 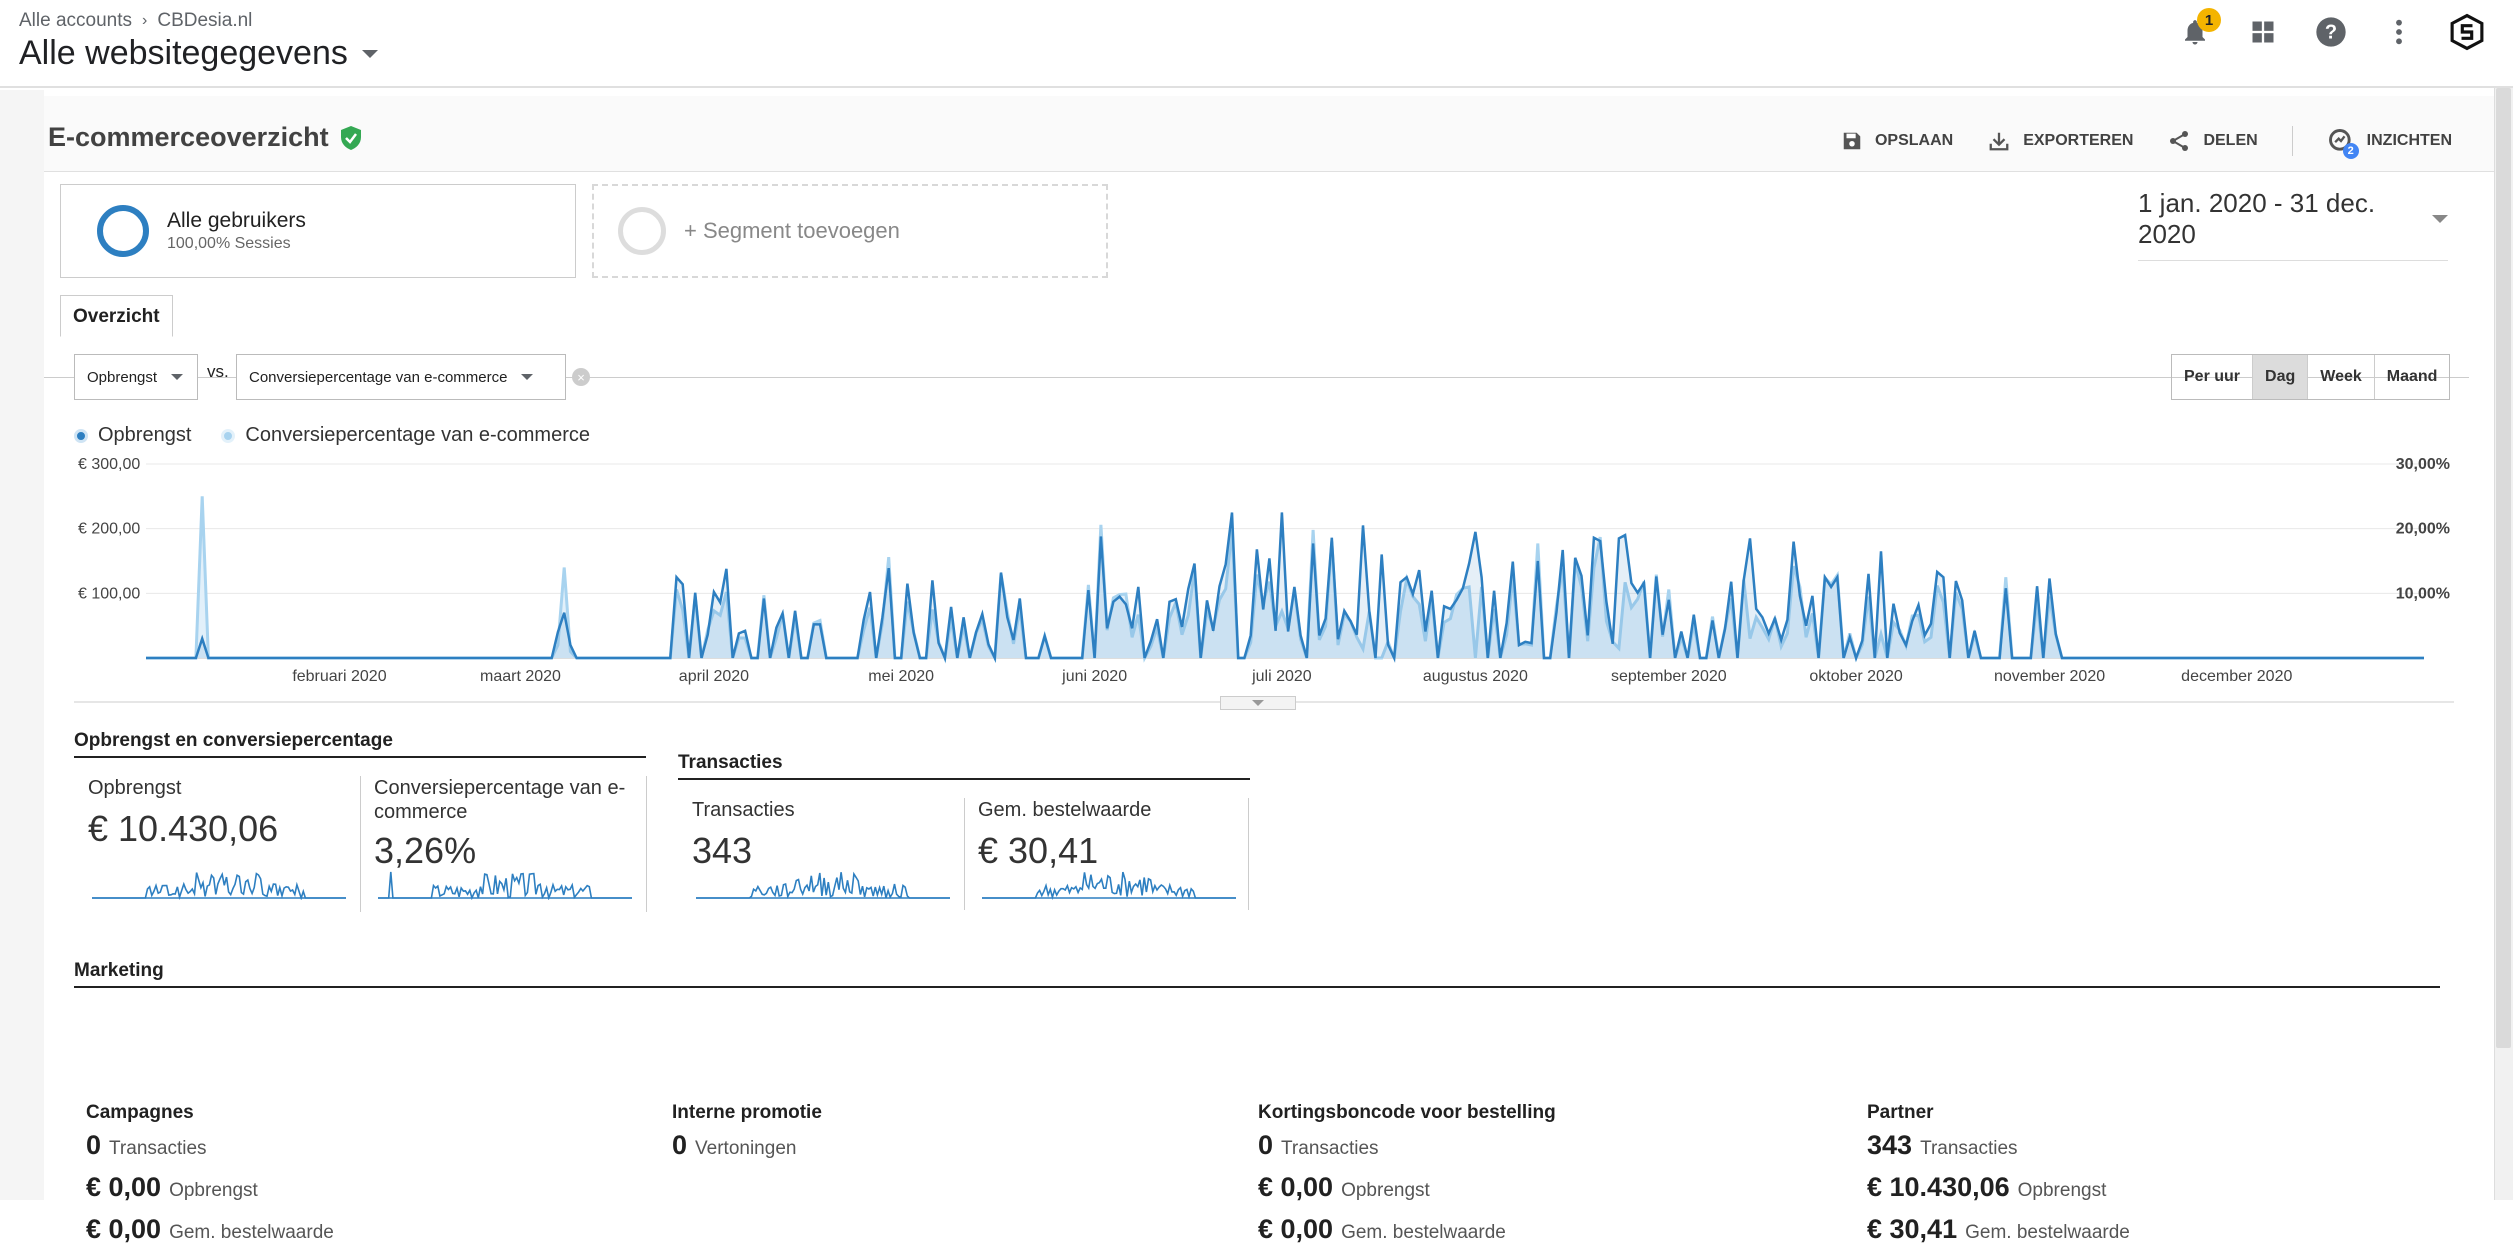 What do you see at coordinates (135, 21) in the screenshot?
I see `breadcrumb: Alle accounts › CBDesia.nl` at bounding box center [135, 21].